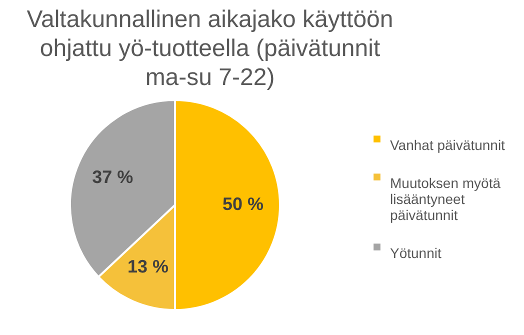 Image resolution: width=524 pixels, height=335 pixels. Describe the element at coordinates (148, 266) in the screenshot. I see `data-label: 13 %` at that location.